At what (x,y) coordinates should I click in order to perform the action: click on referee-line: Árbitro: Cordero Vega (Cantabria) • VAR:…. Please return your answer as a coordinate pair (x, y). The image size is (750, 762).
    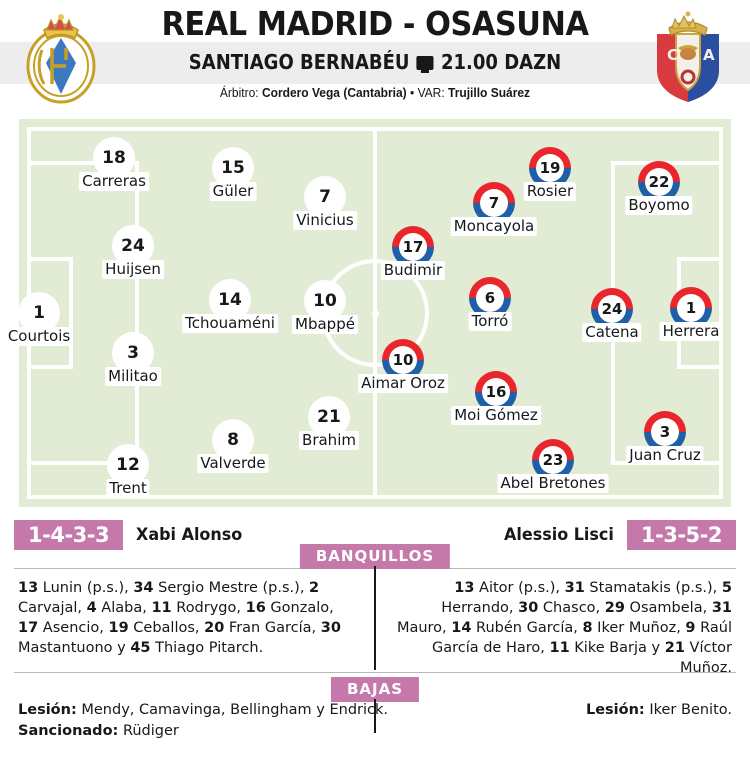
    Looking at the image, I should click on (375, 93).